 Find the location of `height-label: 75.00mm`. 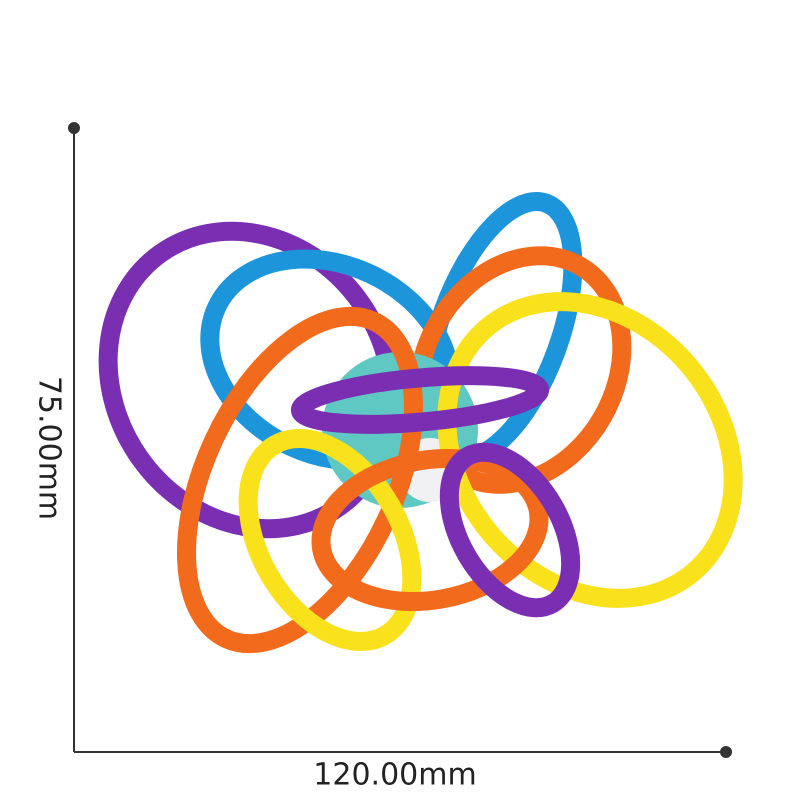

height-label: 75.00mm is located at coordinates (49, 448).